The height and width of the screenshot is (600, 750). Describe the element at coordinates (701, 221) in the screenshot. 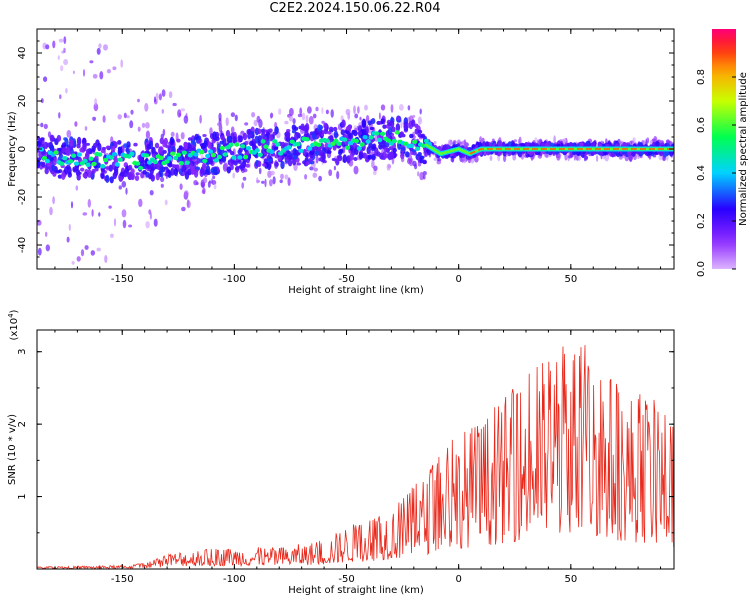

I see `colorbar-tick-label: 0.2` at that location.